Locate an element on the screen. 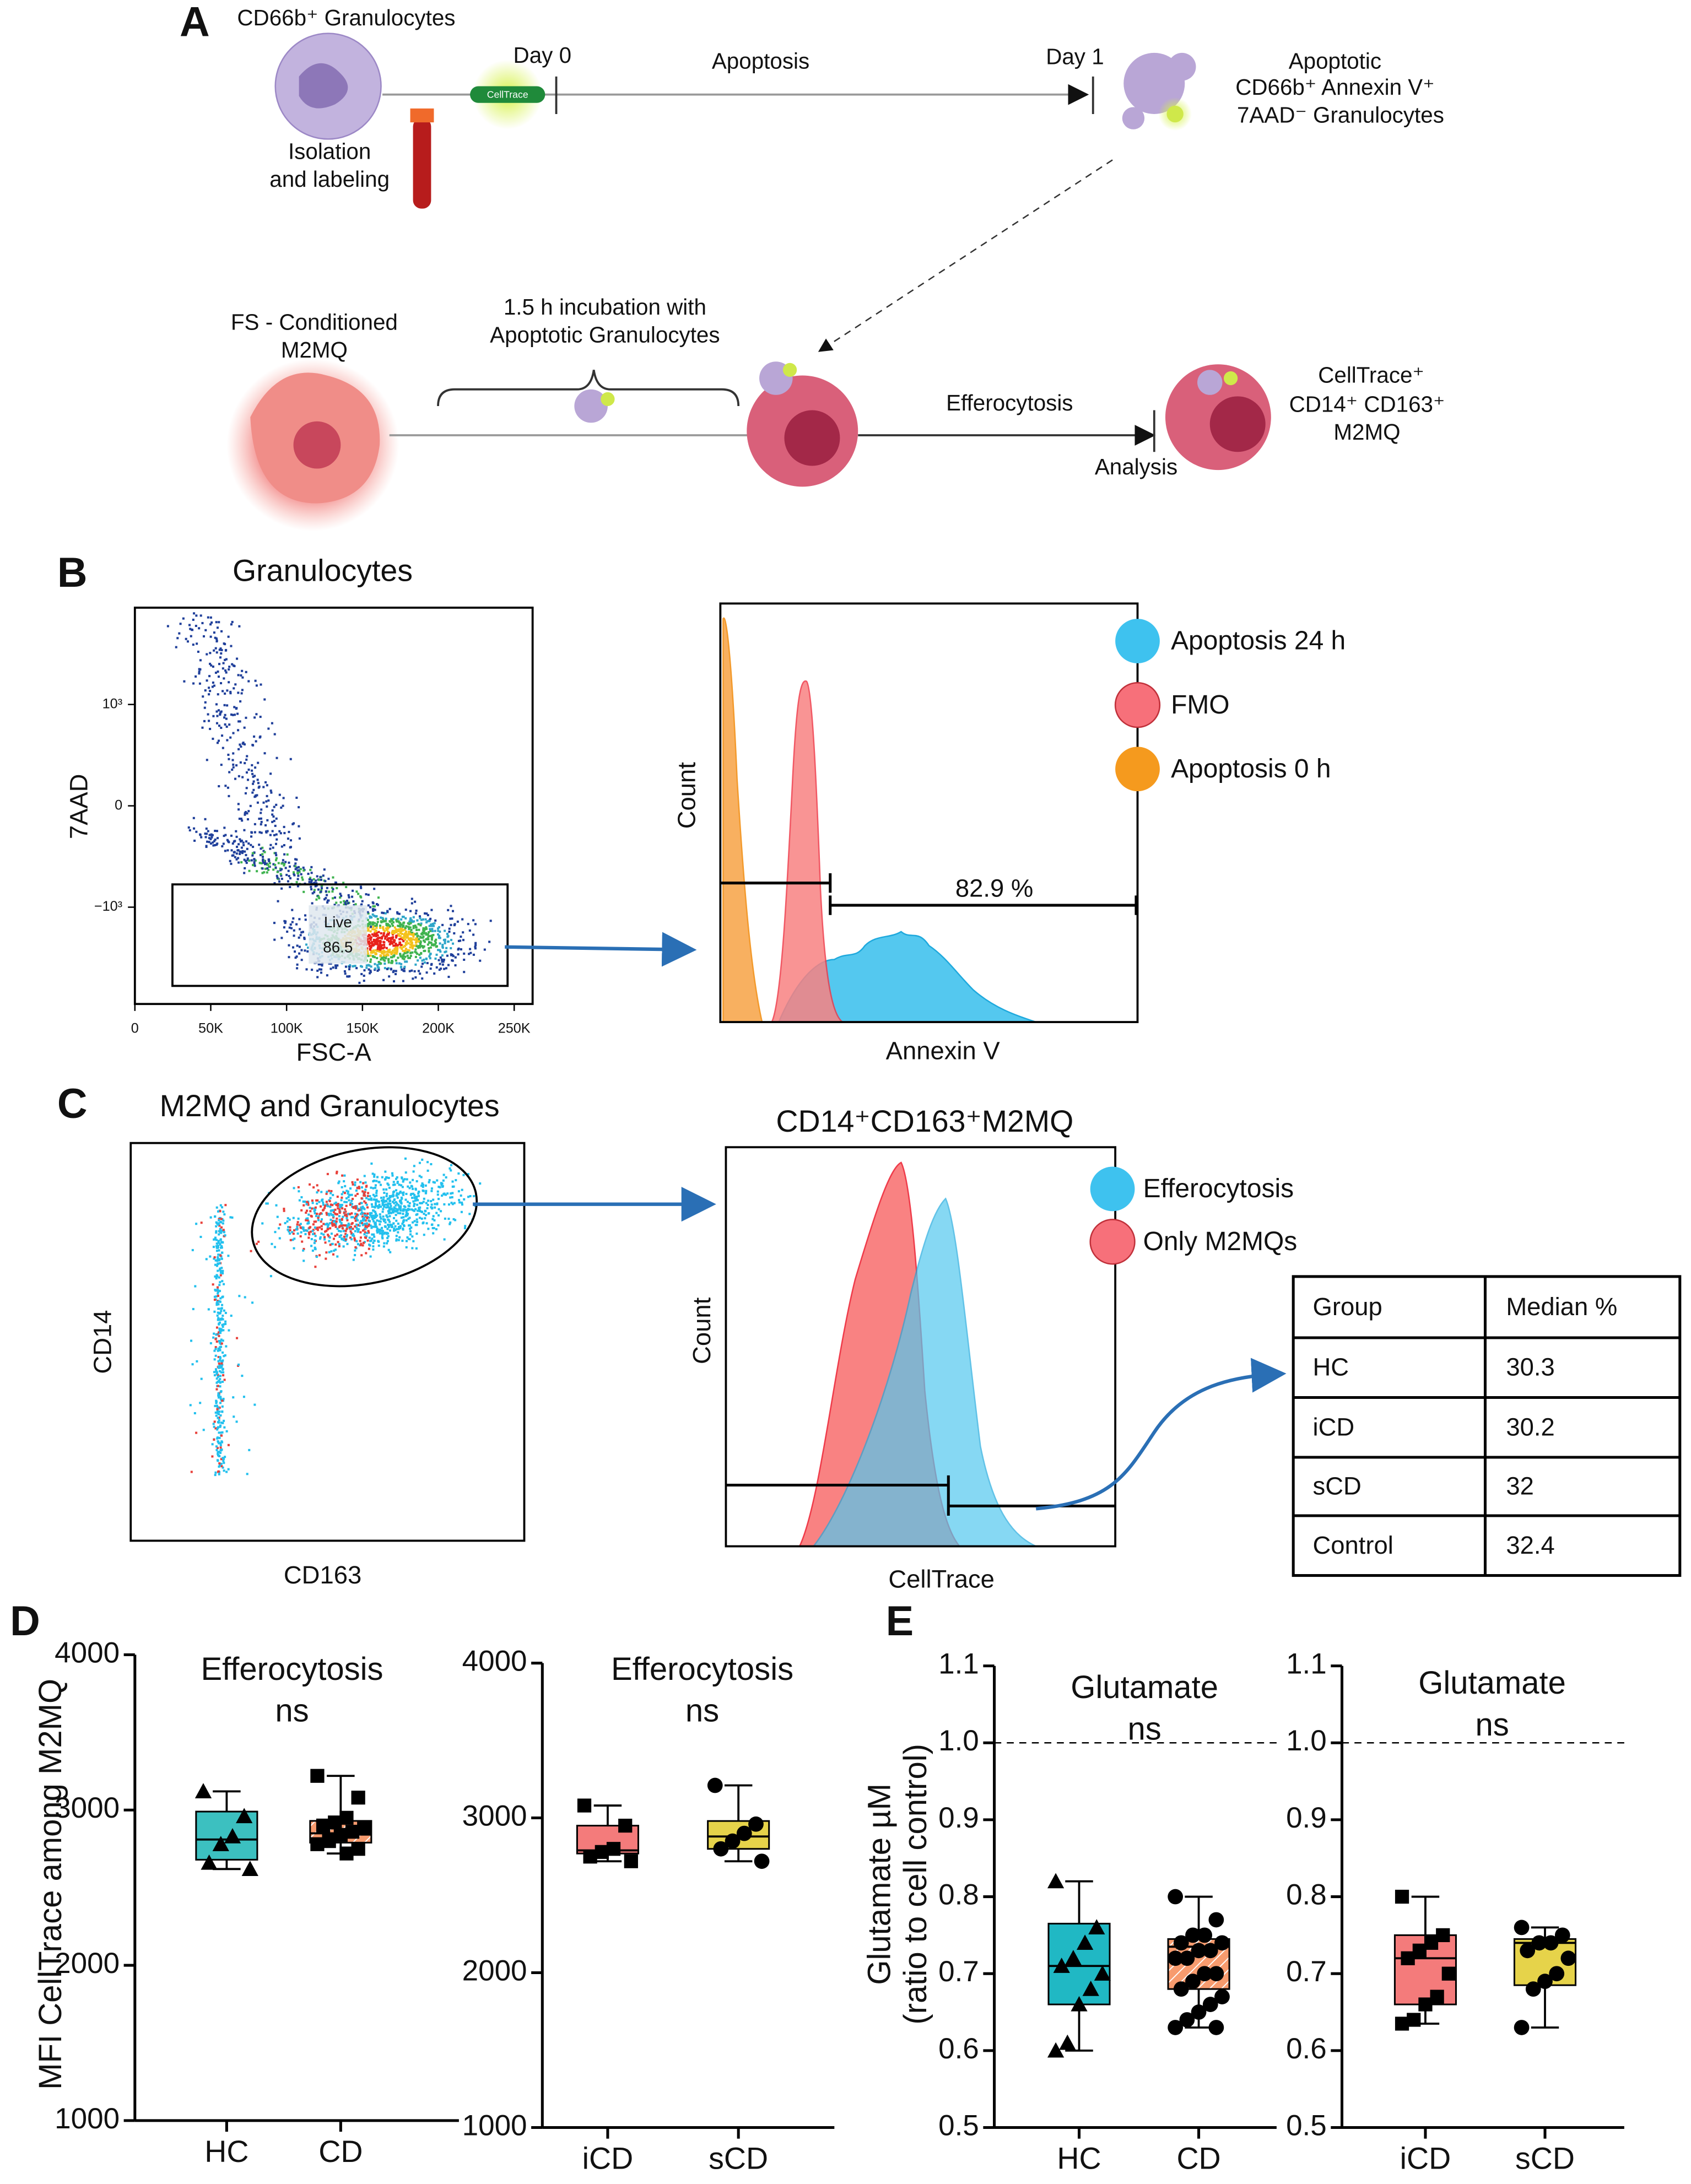 The image size is (1691, 2184). y-tick-label: 0.6 is located at coordinates (1306, 2048).